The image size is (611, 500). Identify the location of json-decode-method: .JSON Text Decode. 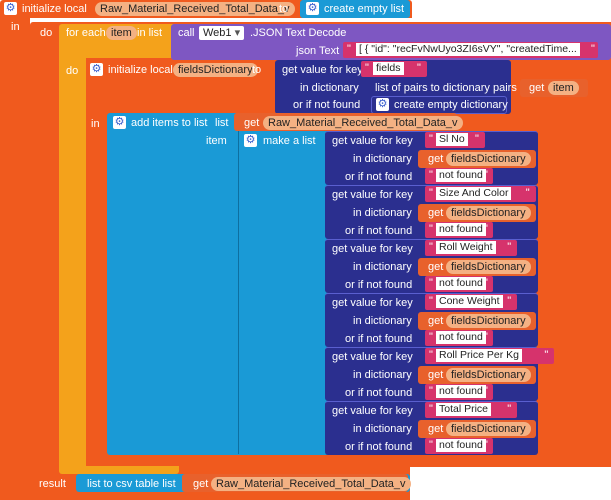
(298, 33).